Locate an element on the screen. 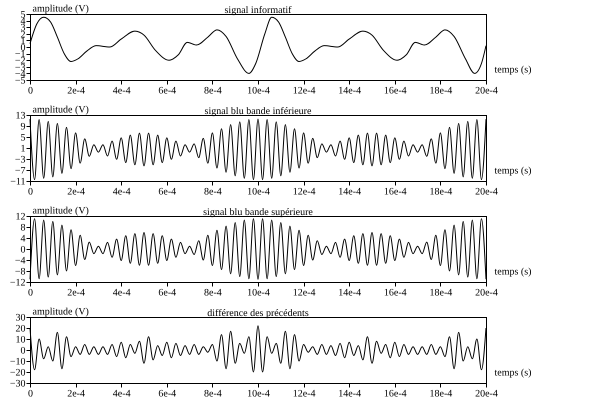 Image resolution: width=604 pixels, height=407 pixels. y-tick-label: 20 is located at coordinates (21, 329).